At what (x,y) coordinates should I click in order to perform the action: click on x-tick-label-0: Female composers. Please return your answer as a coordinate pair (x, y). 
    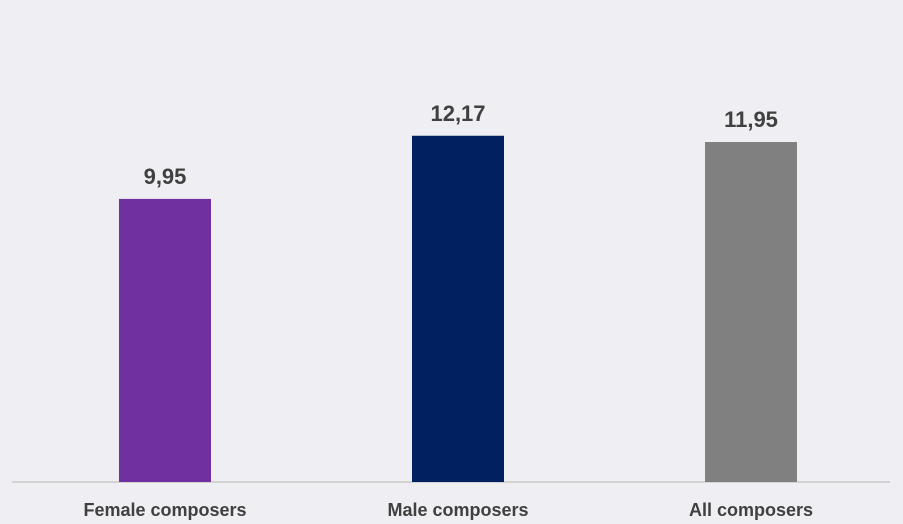
    Looking at the image, I should click on (164, 510).